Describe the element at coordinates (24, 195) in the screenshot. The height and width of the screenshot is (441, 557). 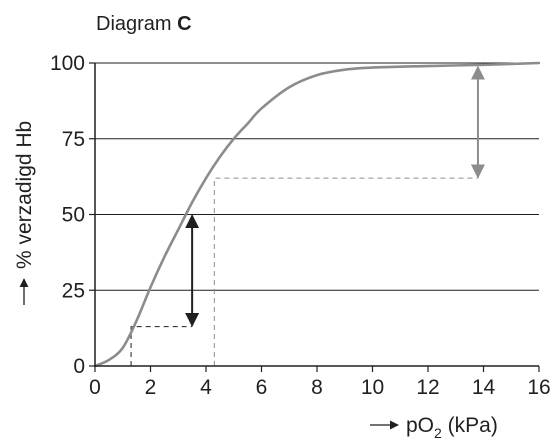
I see `y-axis-label: % verzadigd Hb` at that location.